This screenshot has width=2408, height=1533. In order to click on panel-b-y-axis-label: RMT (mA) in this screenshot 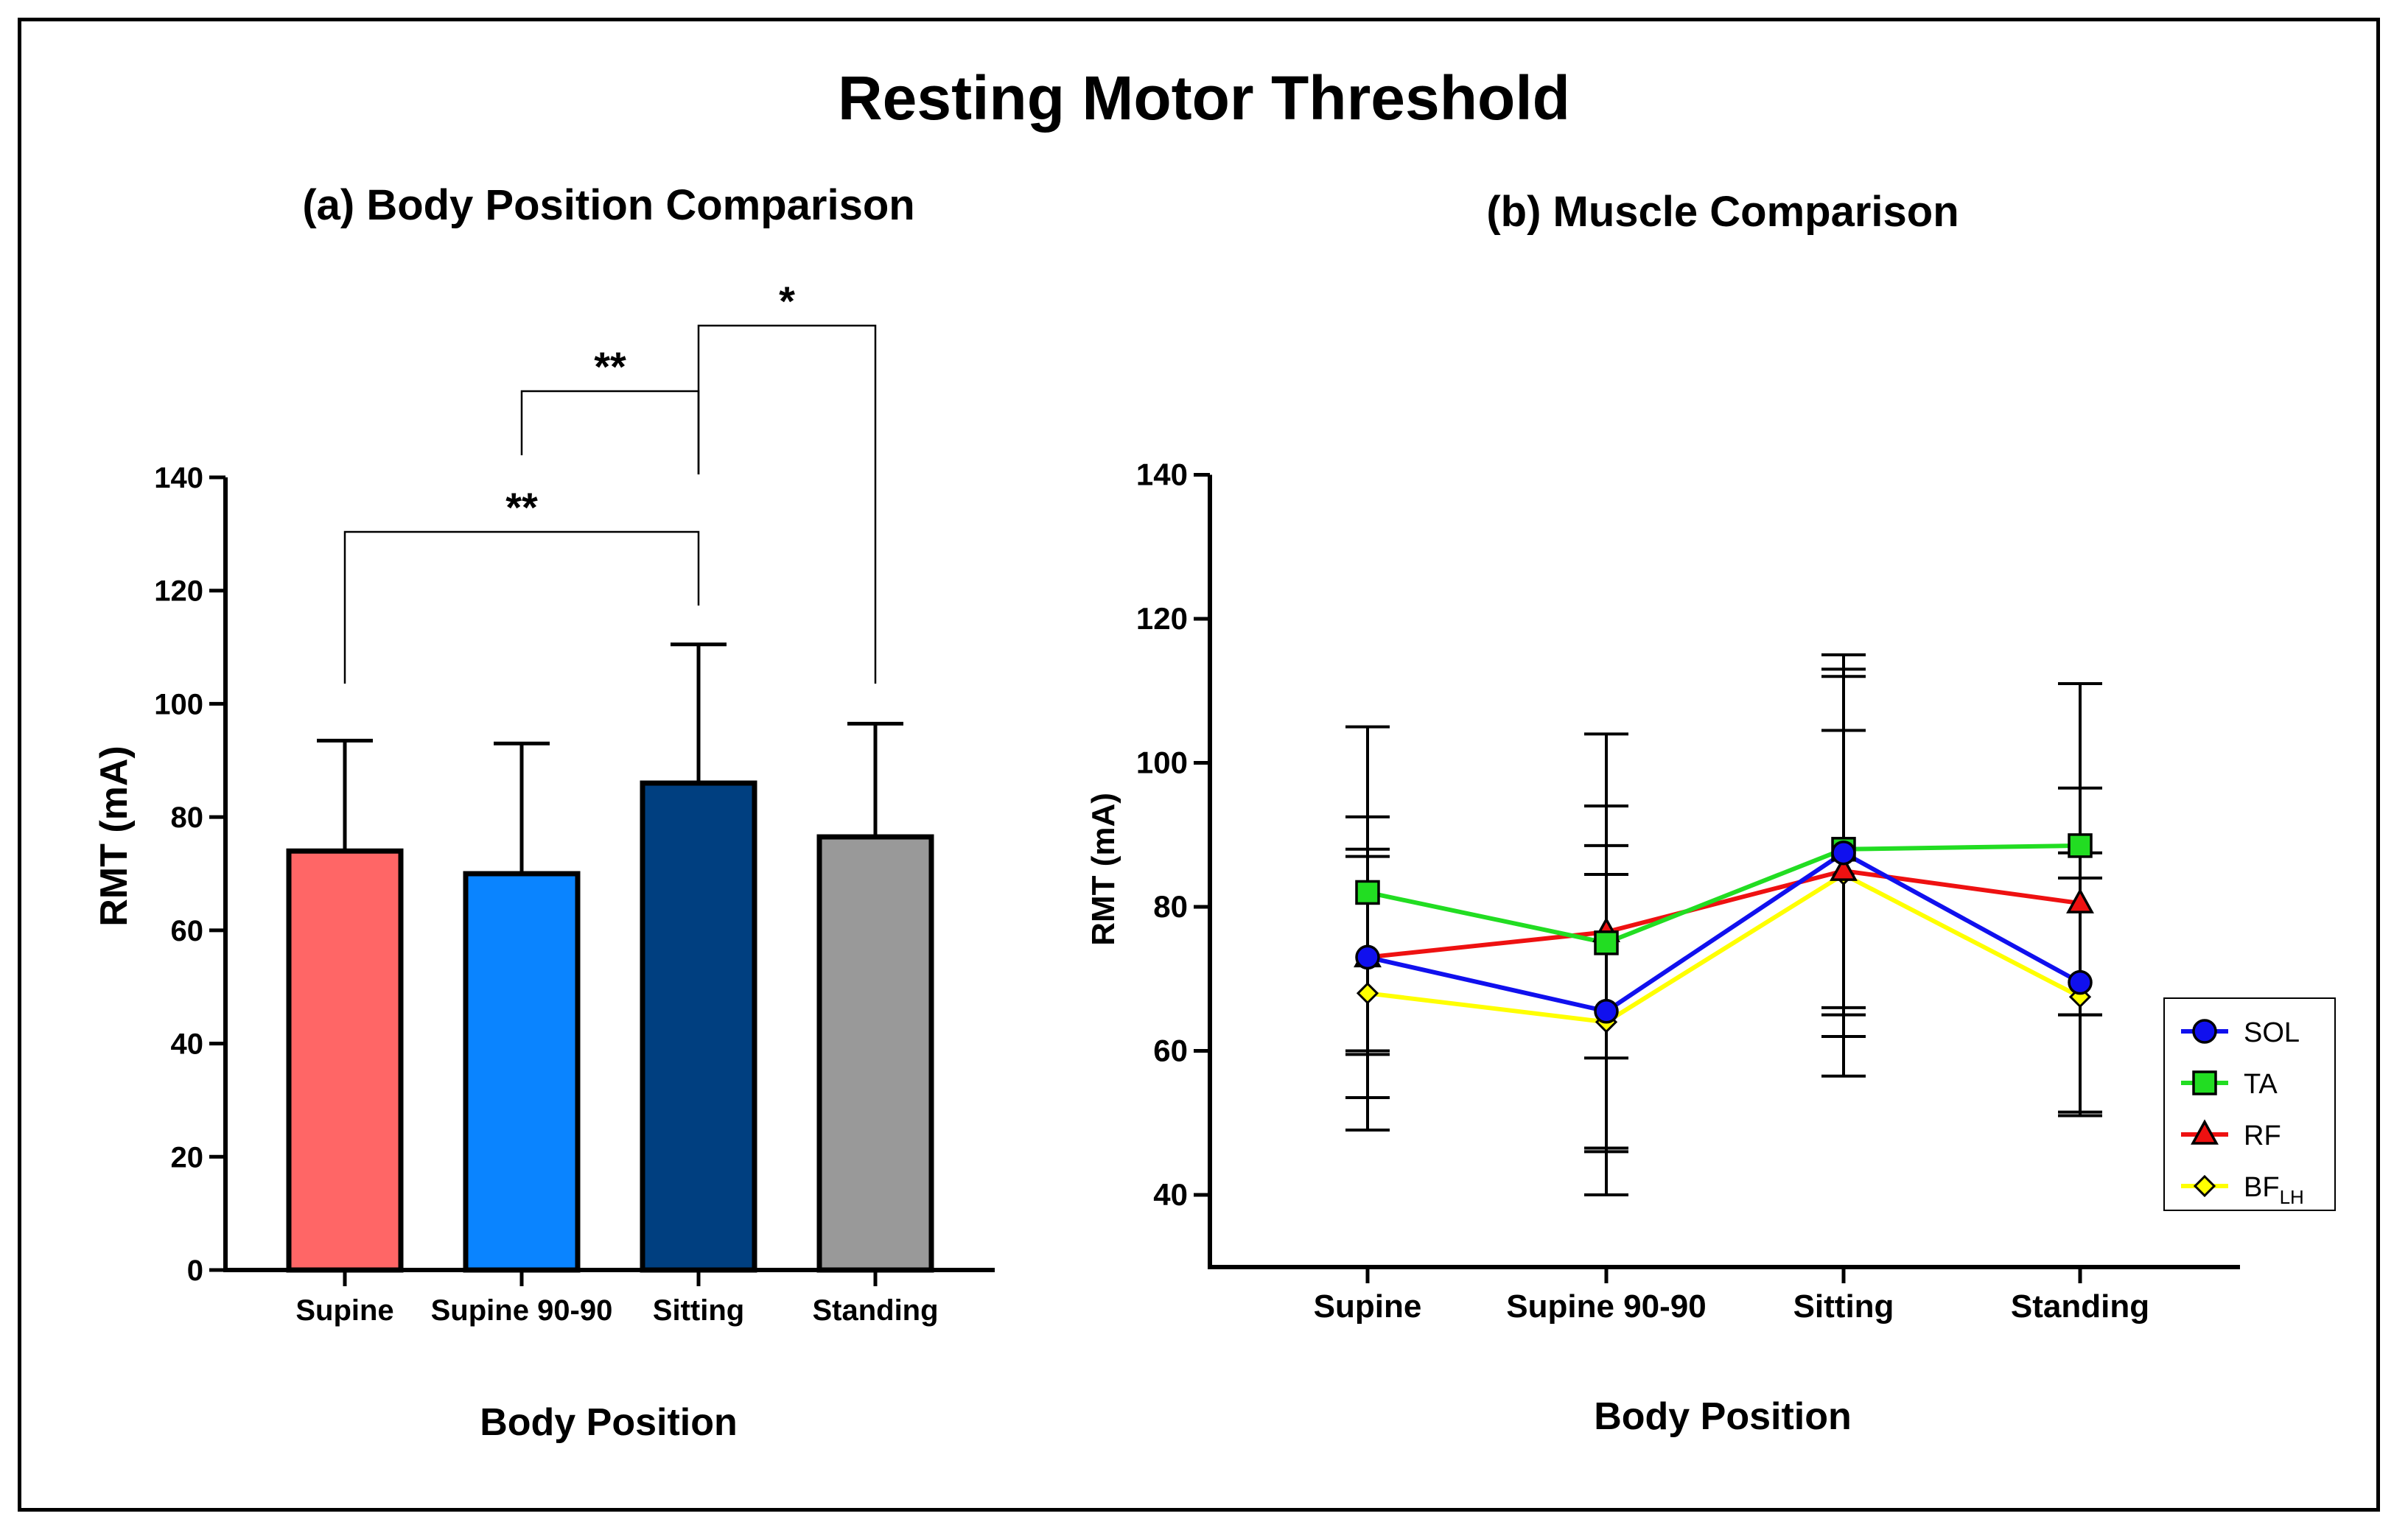, I will do `click(1103, 869)`.